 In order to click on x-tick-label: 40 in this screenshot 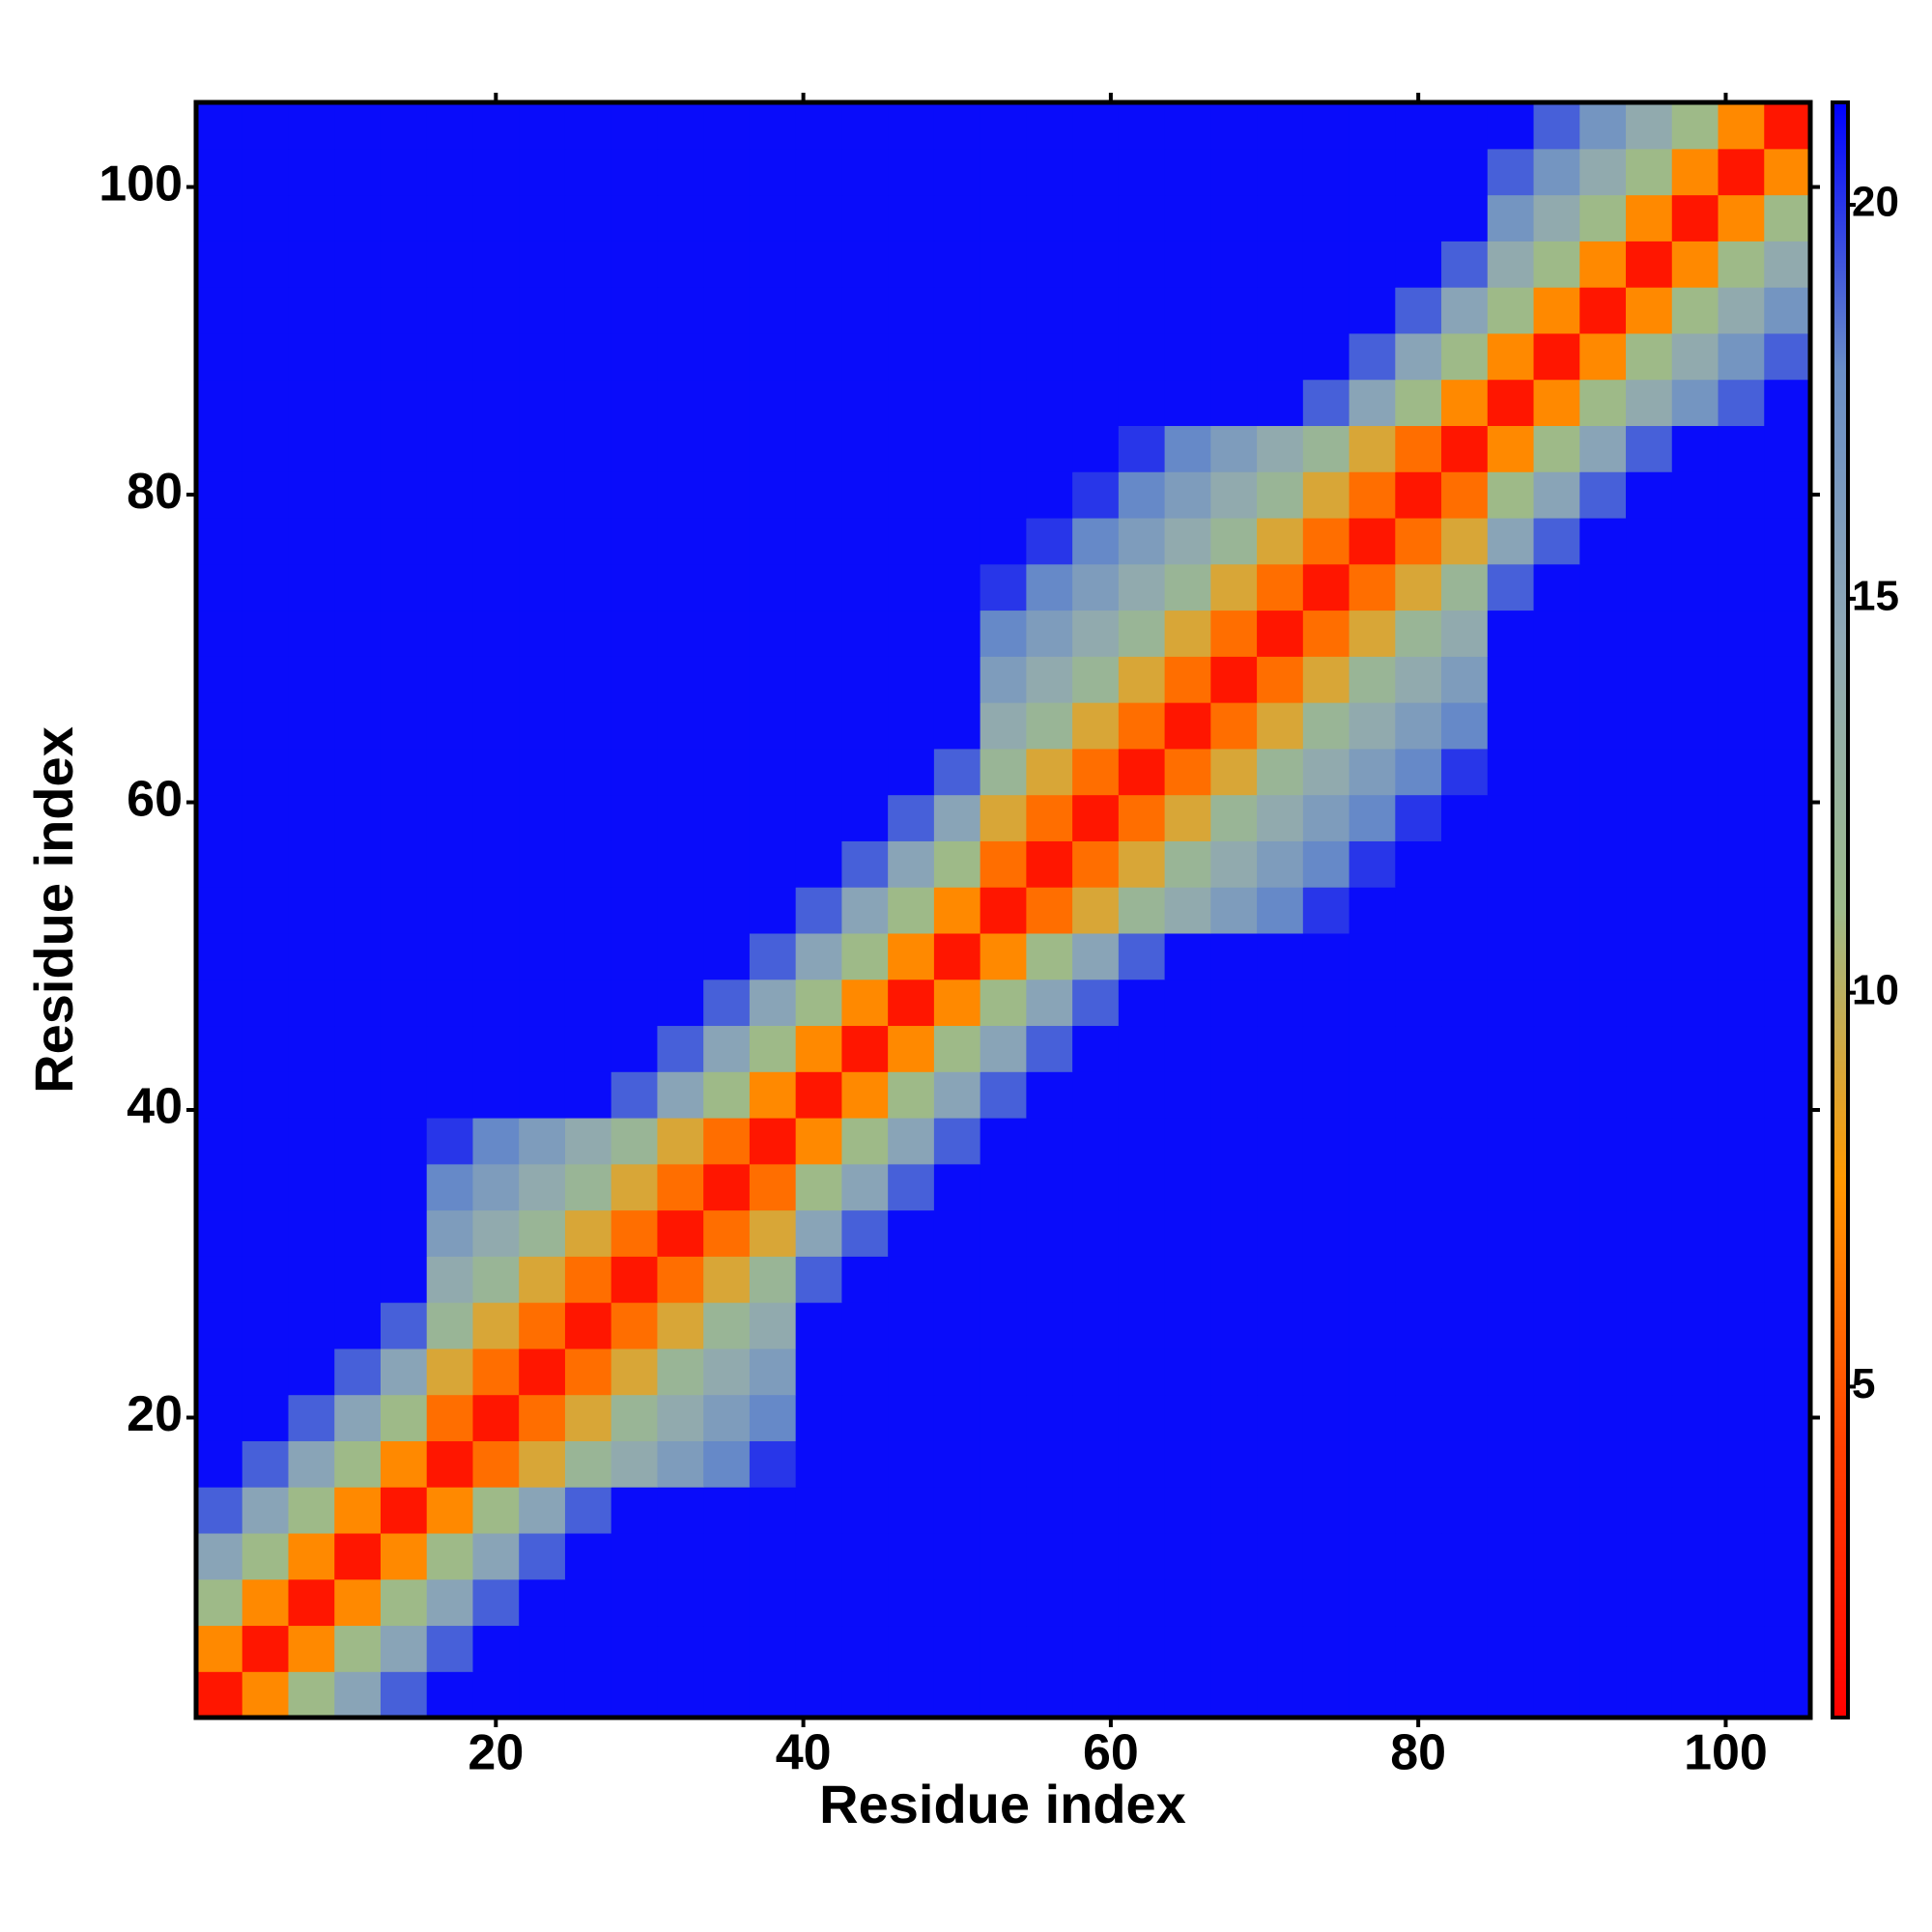, I will do `click(804, 1753)`.